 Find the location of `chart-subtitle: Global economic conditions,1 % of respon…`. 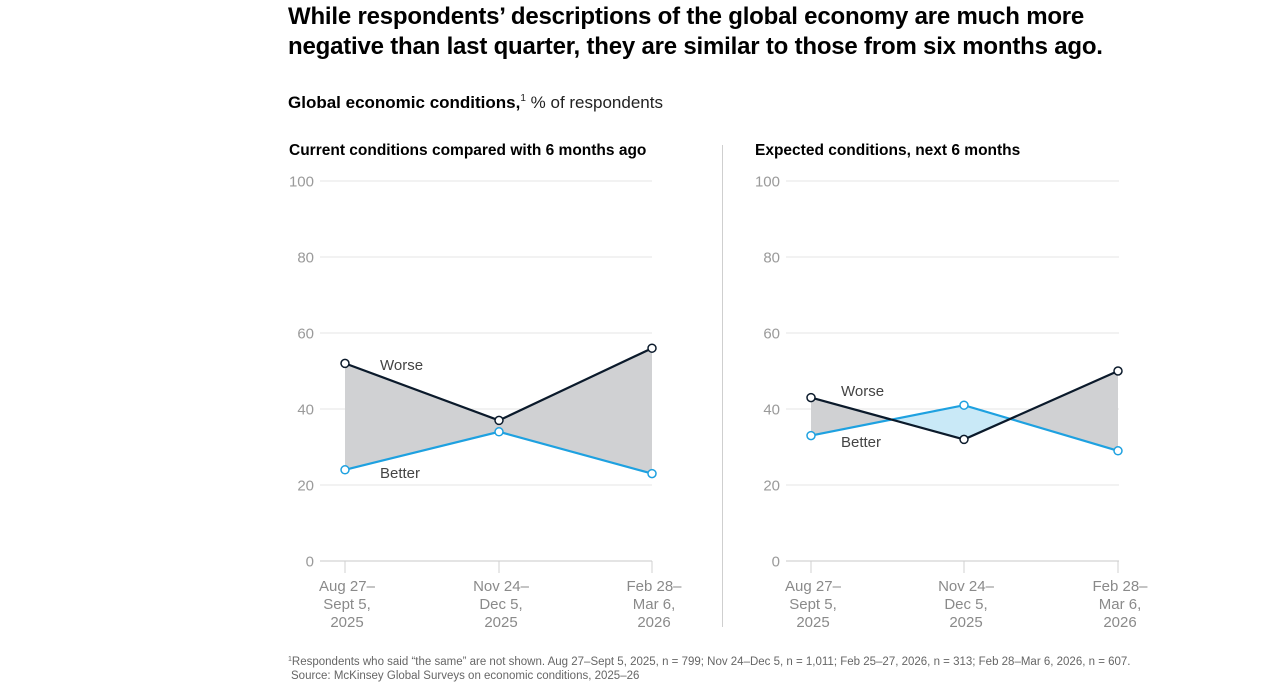

chart-subtitle: Global economic conditions,1 % of respon… is located at coordinates (475, 103).